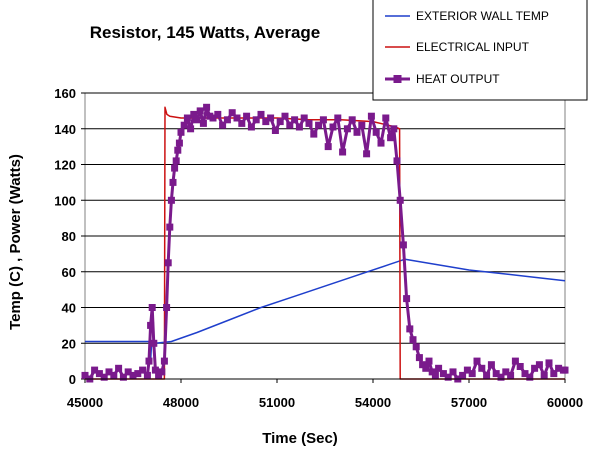 The image size is (614, 457). What do you see at coordinates (181, 402) in the screenshot?
I see `x-tick-label-48000: 48000` at bounding box center [181, 402].